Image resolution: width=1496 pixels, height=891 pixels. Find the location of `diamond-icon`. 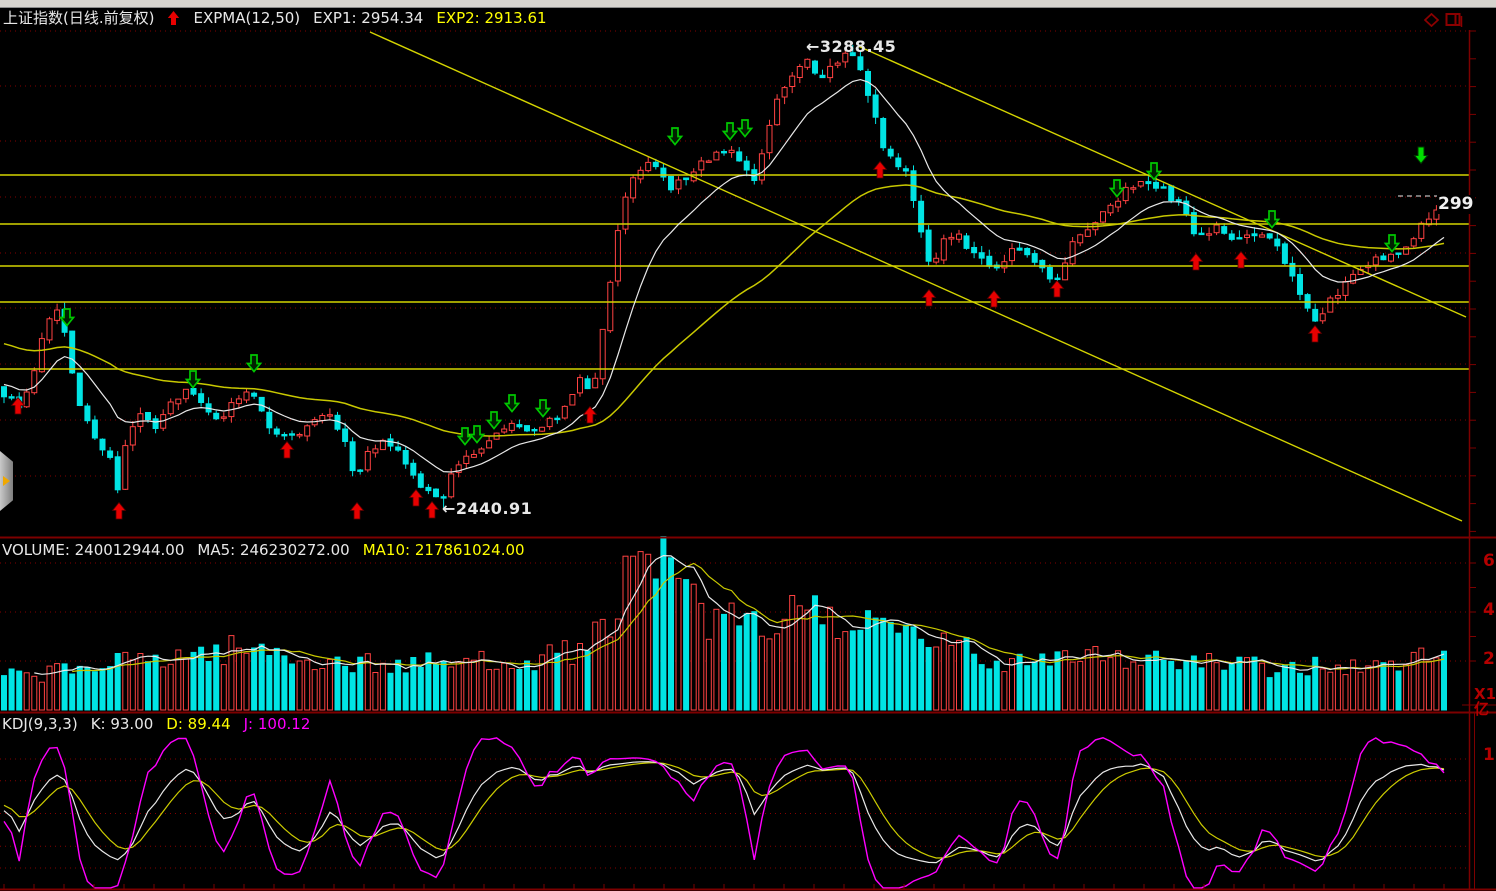

diamond-icon is located at coordinates (1431, 19).